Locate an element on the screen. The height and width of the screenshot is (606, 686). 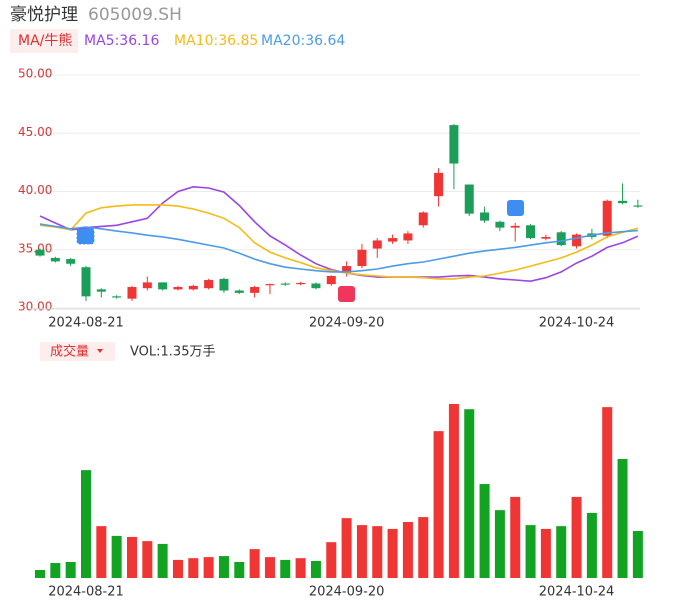
y-tick-label: 45.00 is located at coordinates (35, 132).